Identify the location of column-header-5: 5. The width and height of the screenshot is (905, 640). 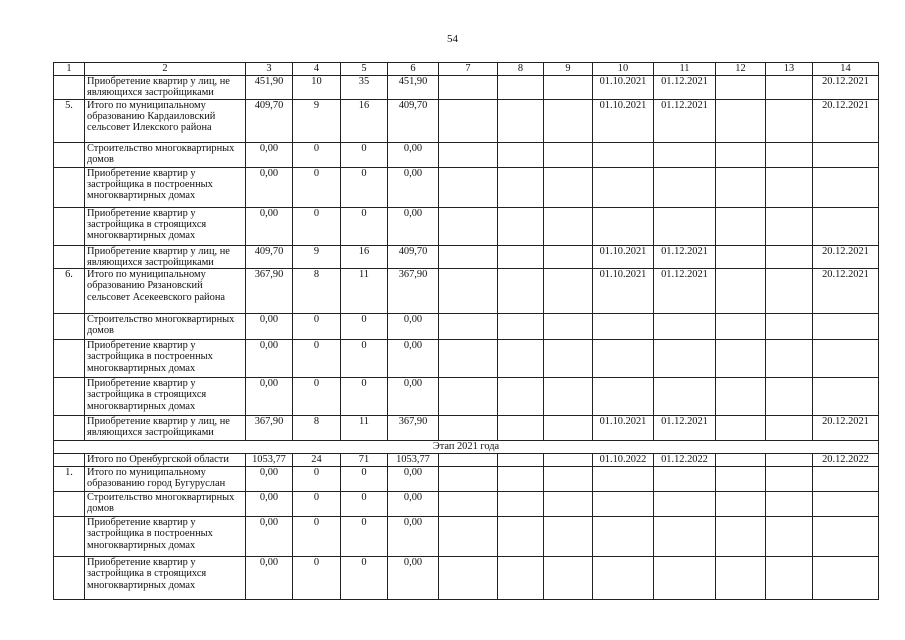
(364, 69).